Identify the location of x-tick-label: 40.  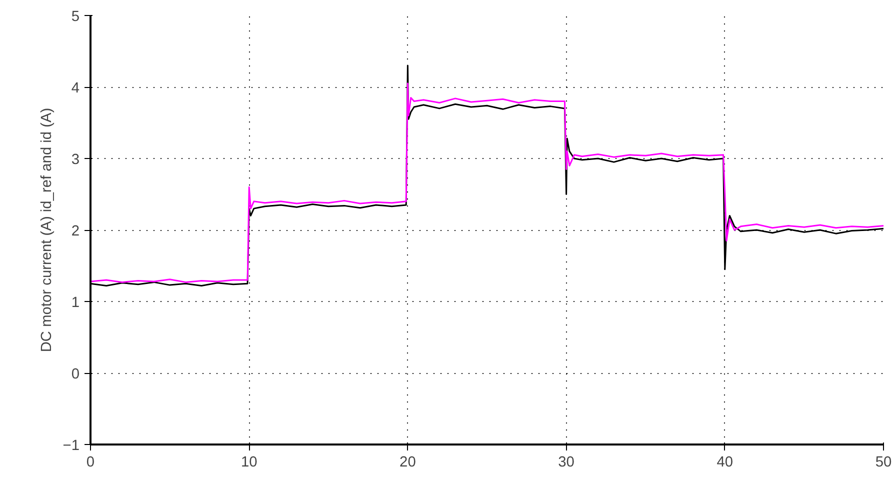
(725, 462).